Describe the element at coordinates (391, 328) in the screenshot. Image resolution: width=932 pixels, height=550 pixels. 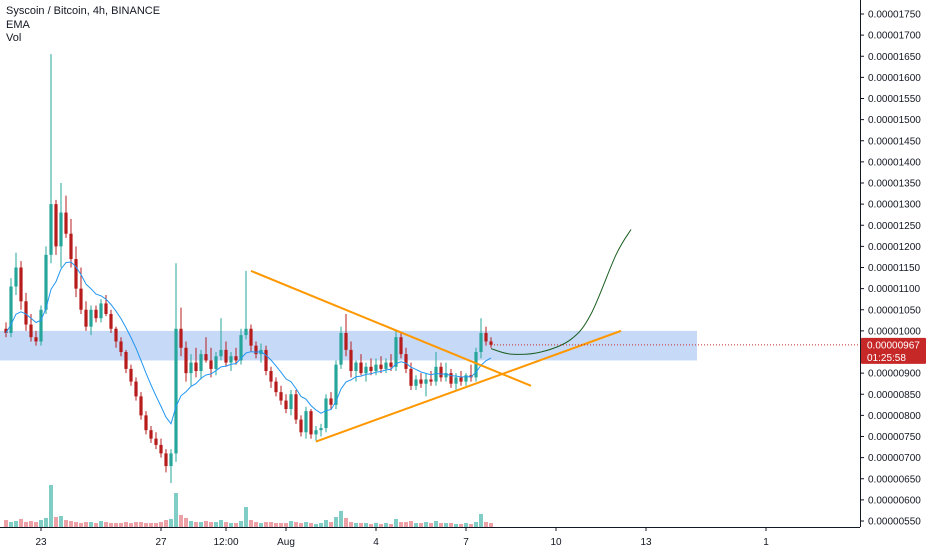
I see `trendline-upper` at that location.